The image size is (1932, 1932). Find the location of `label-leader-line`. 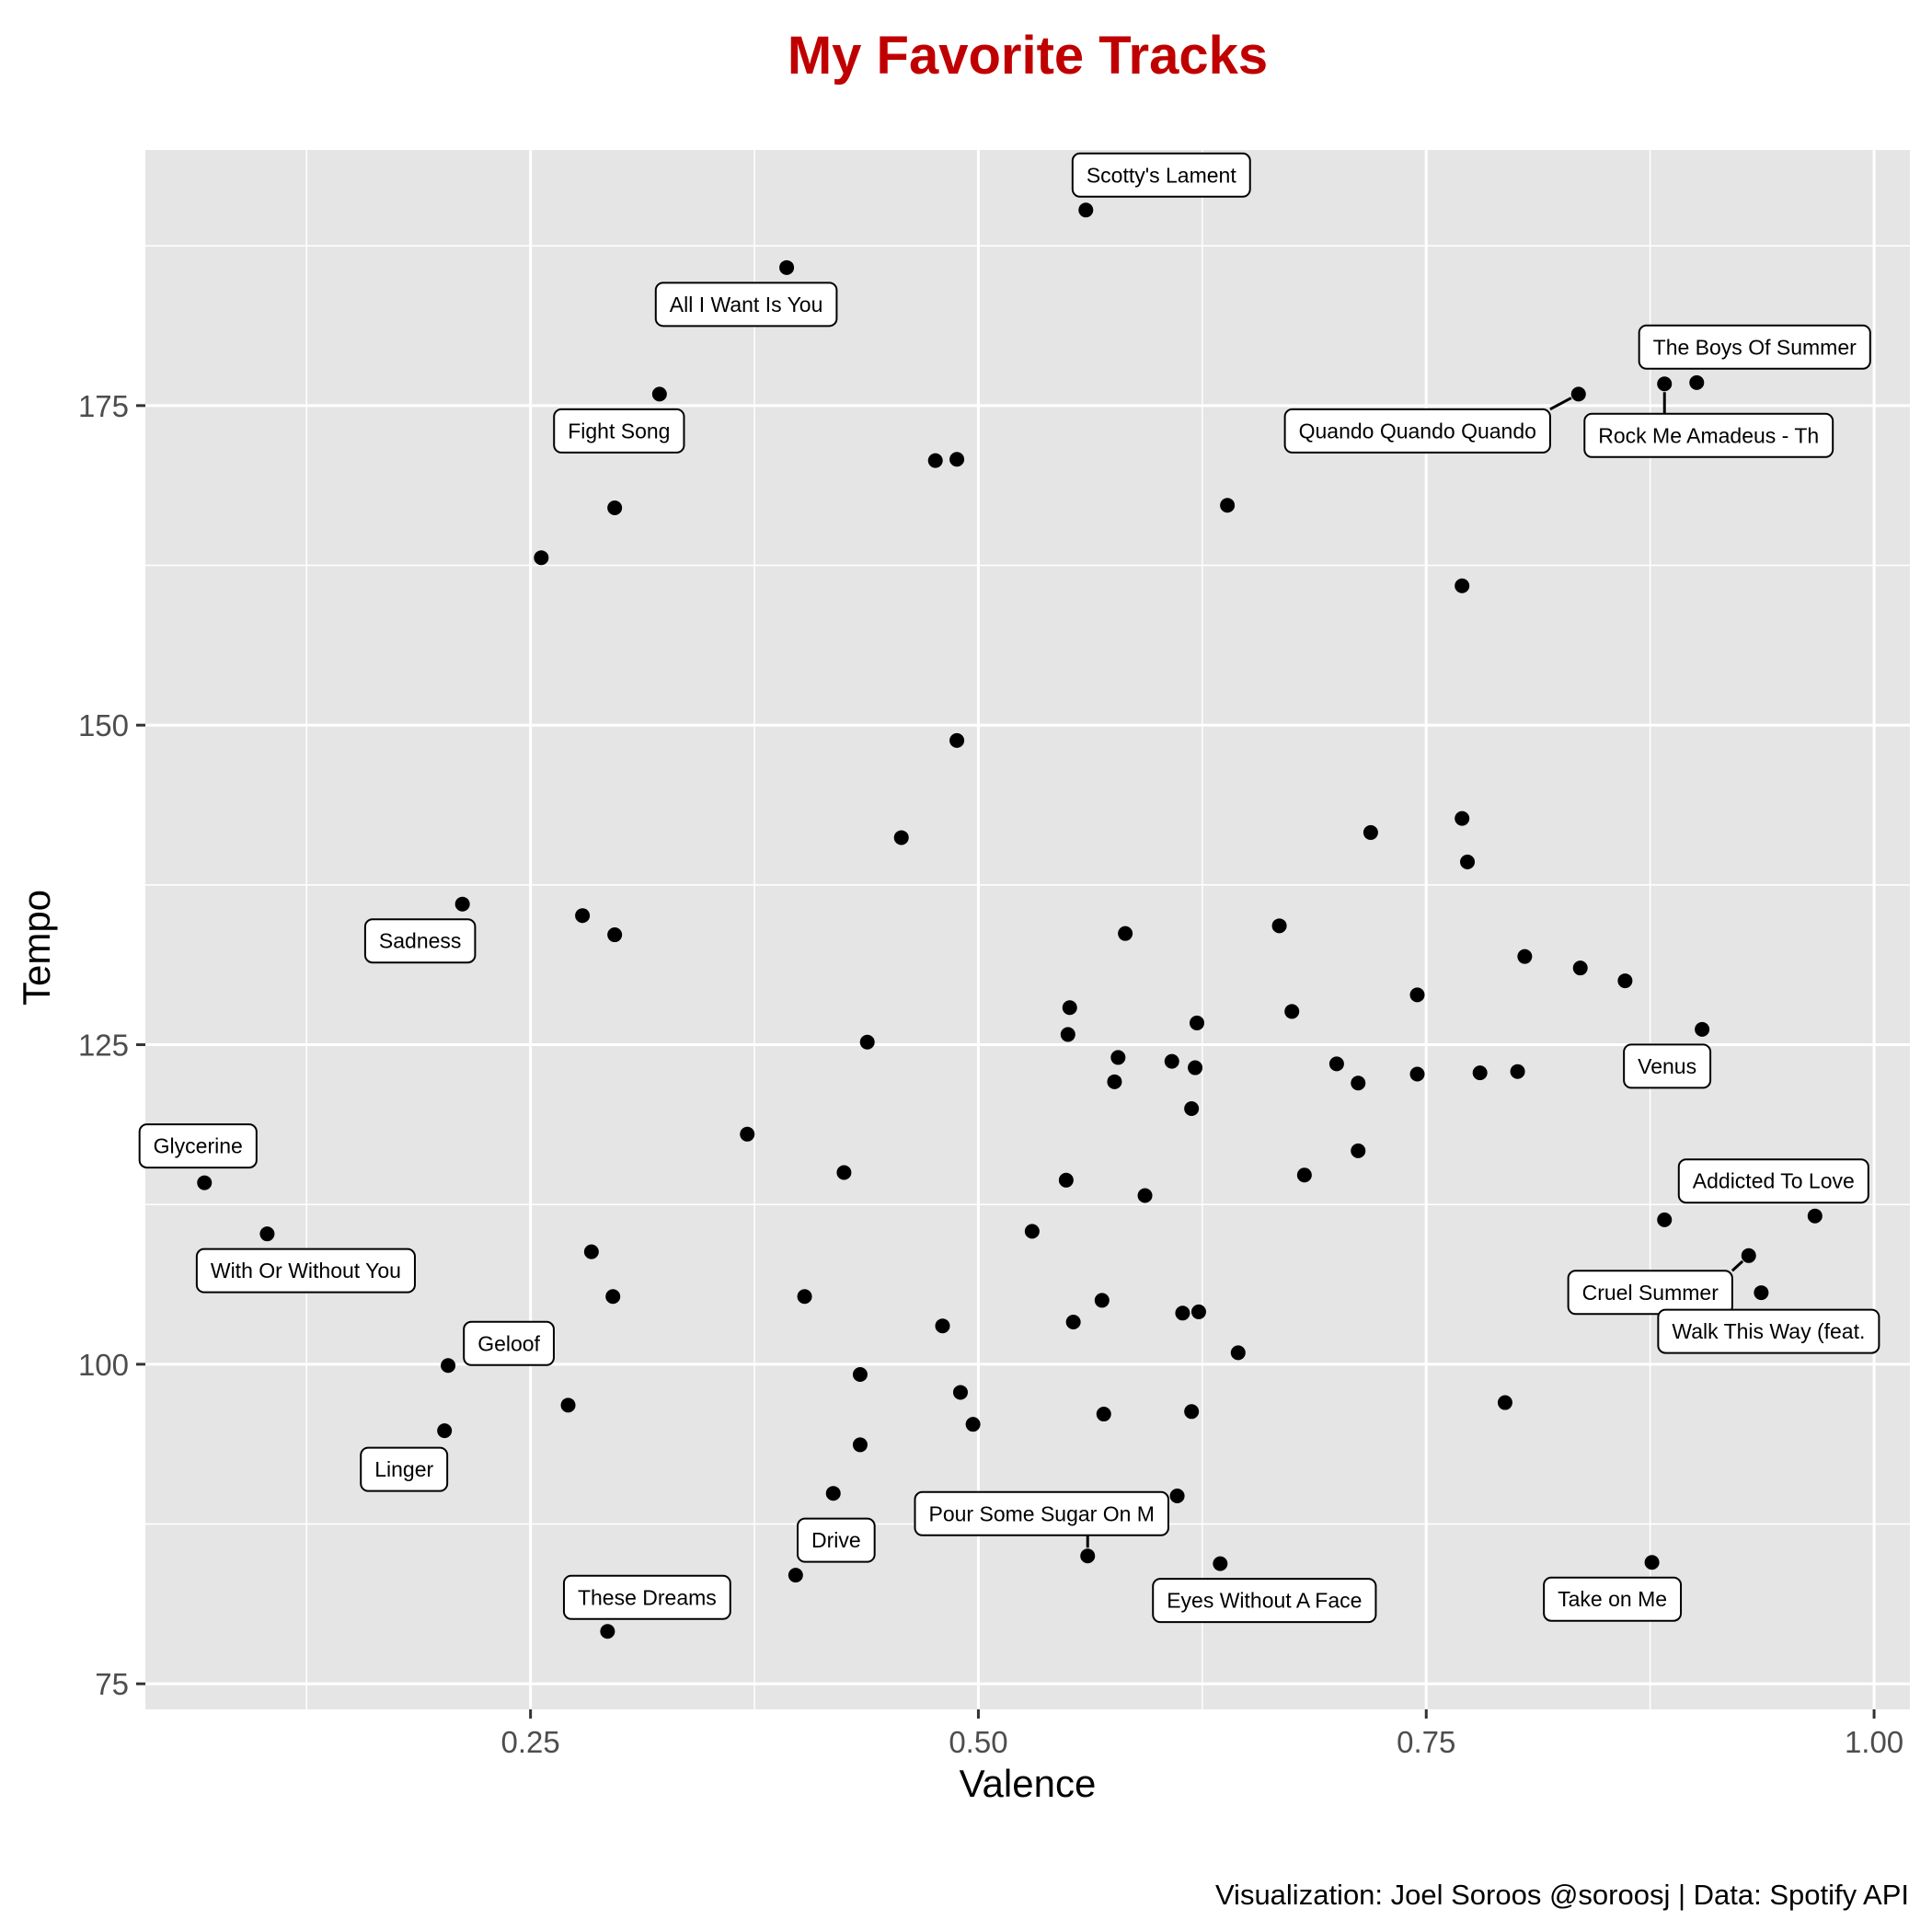

label-leader-line is located at coordinates (1560, 404).